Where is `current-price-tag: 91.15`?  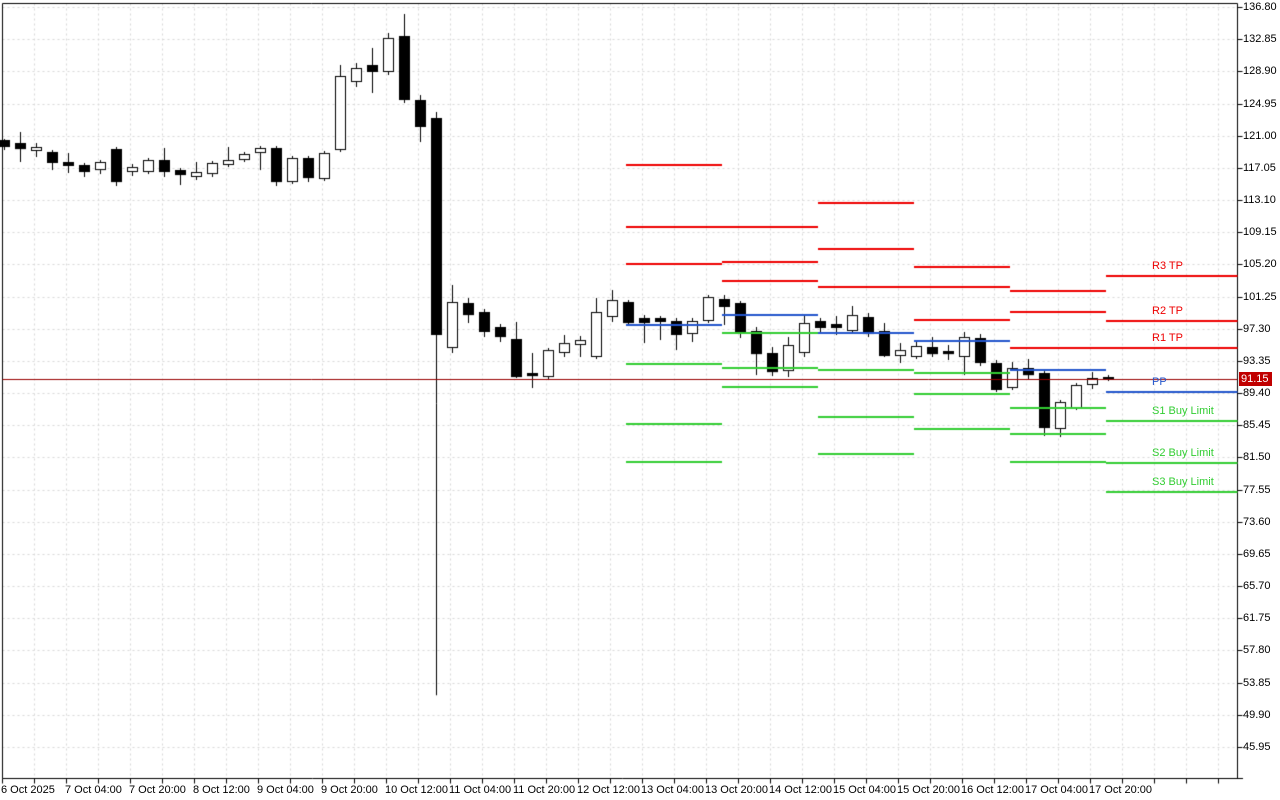 current-price-tag: 91.15 is located at coordinates (1255, 379).